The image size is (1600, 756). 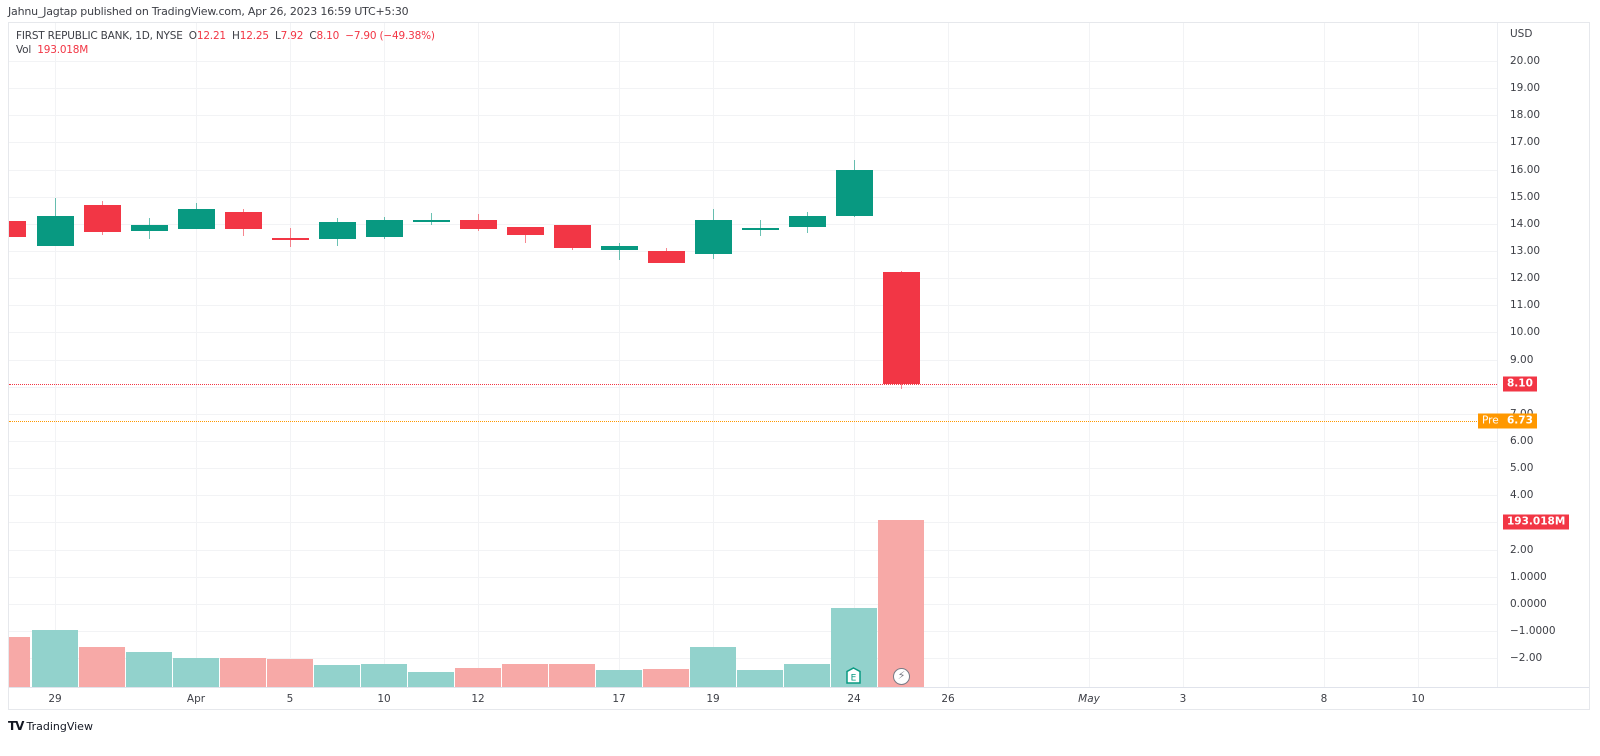 I want to click on earnings-icon: E, so click(x=853, y=675).